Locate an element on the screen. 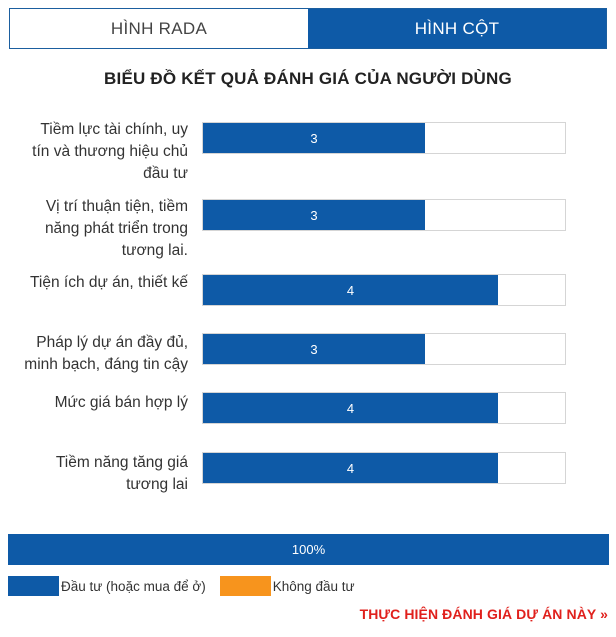  category-label-line: Vị trí thuận tiện, tiềm is located at coordinates (116, 206).